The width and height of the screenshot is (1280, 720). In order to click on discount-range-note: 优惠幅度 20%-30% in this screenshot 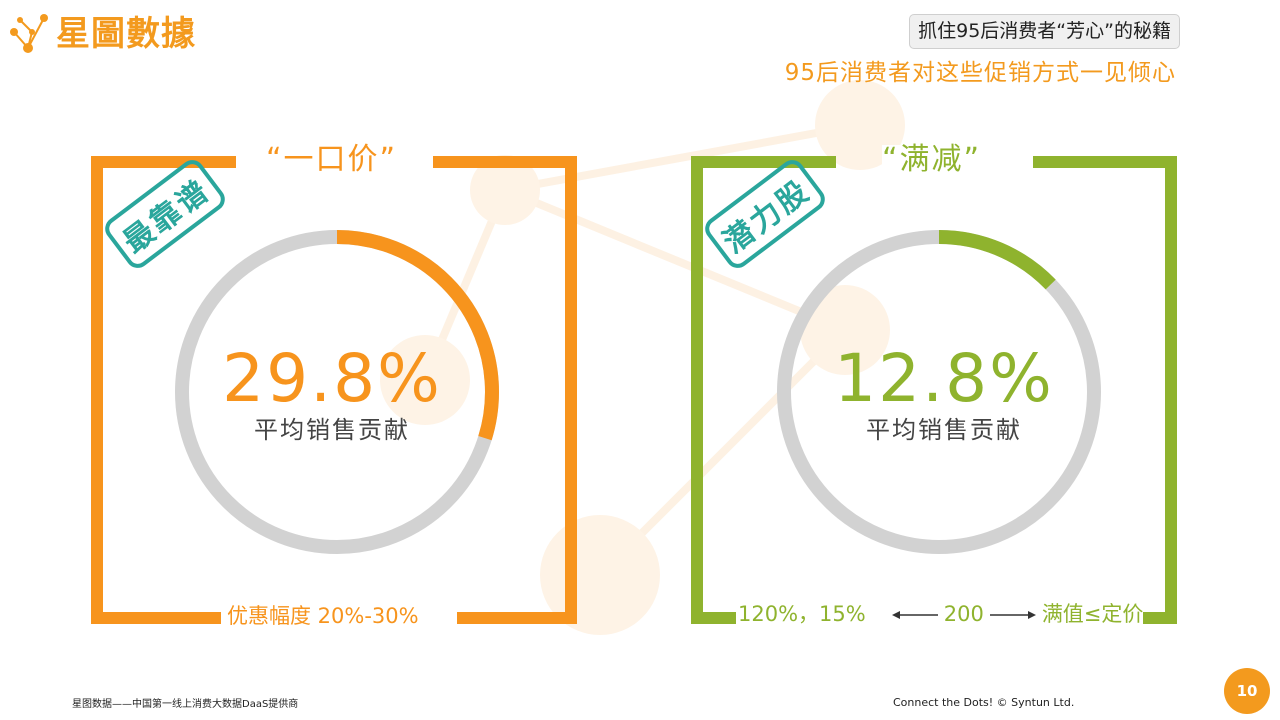, I will do `click(323, 616)`.